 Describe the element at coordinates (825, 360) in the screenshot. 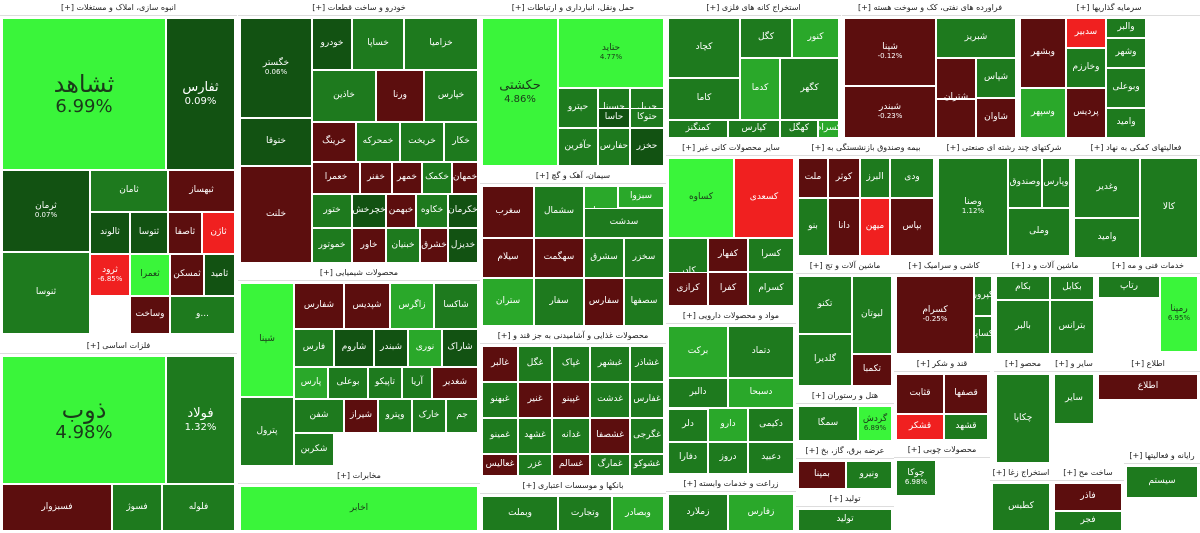

I see `stock-tile: گلدیرا` at that location.